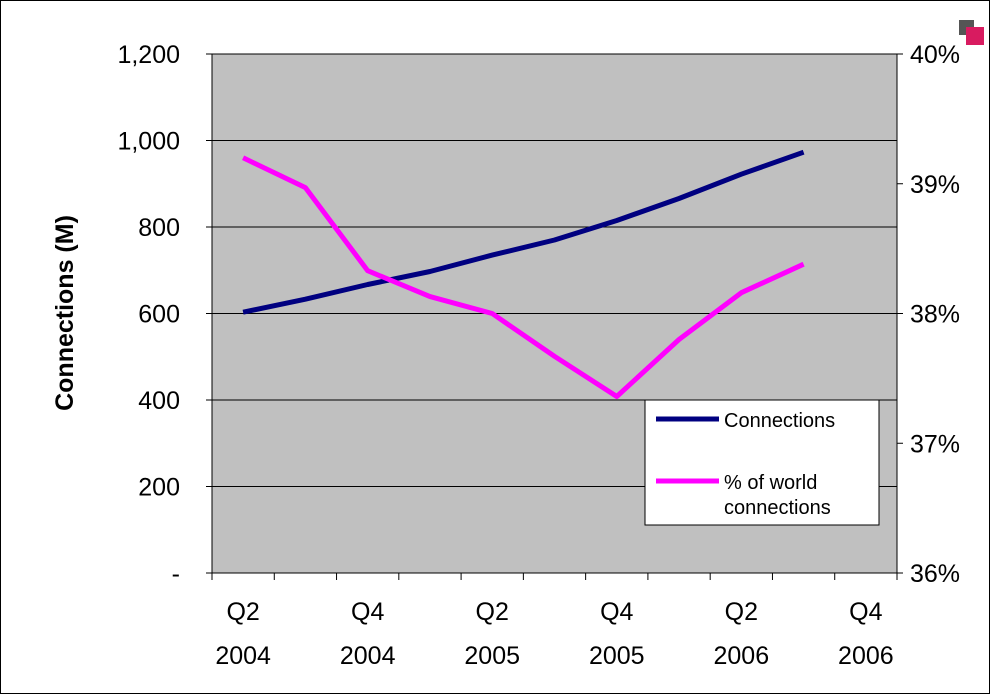  What do you see at coordinates (777, 508) in the screenshot?
I see `legend-label-world-share-line2: connections` at bounding box center [777, 508].